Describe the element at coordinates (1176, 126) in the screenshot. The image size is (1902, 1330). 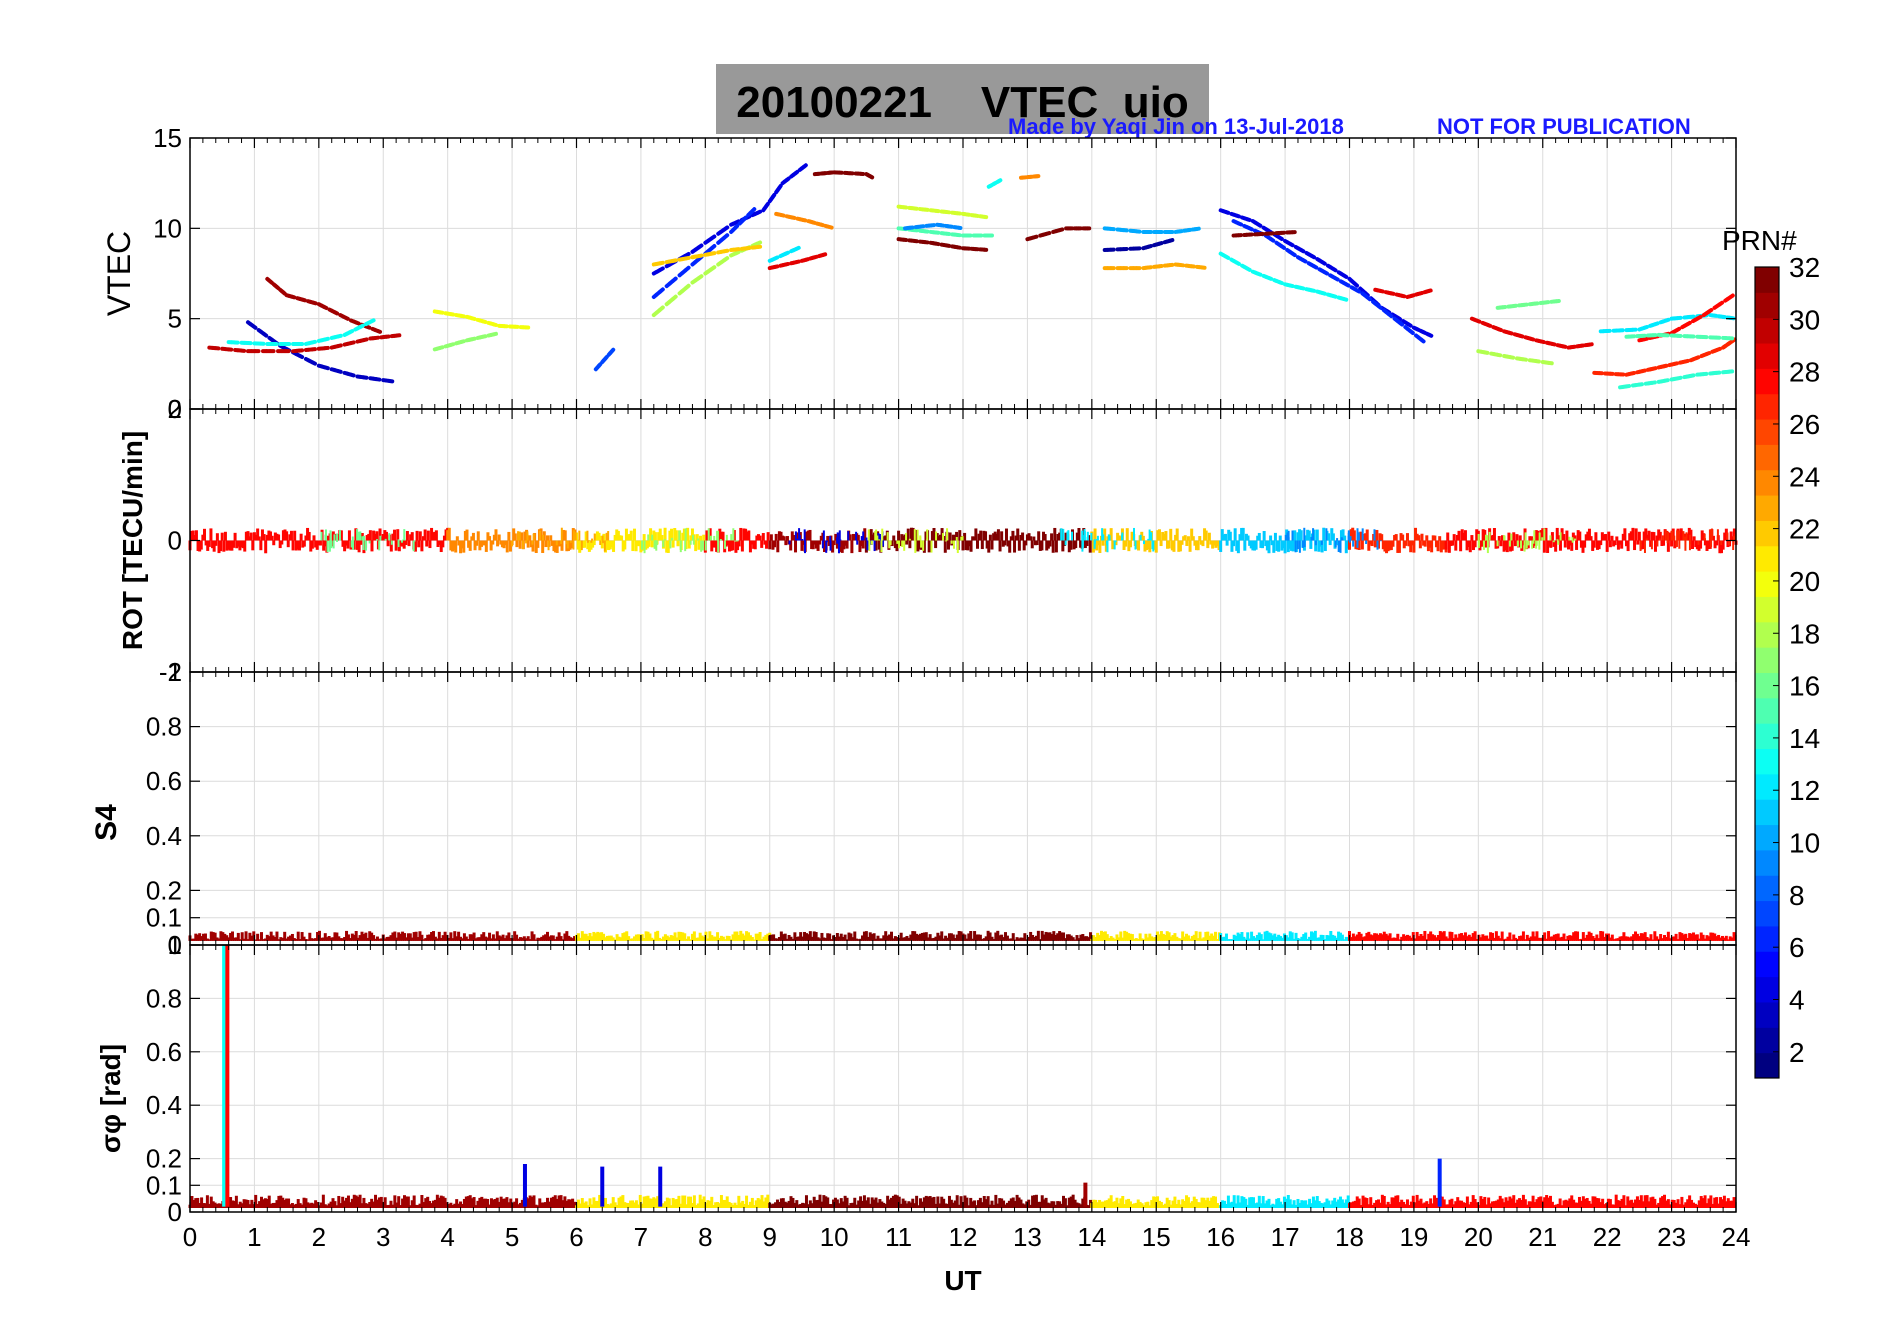
I see `credit-text: Made by Yaqi Jin on 13-Jul-2018` at that location.